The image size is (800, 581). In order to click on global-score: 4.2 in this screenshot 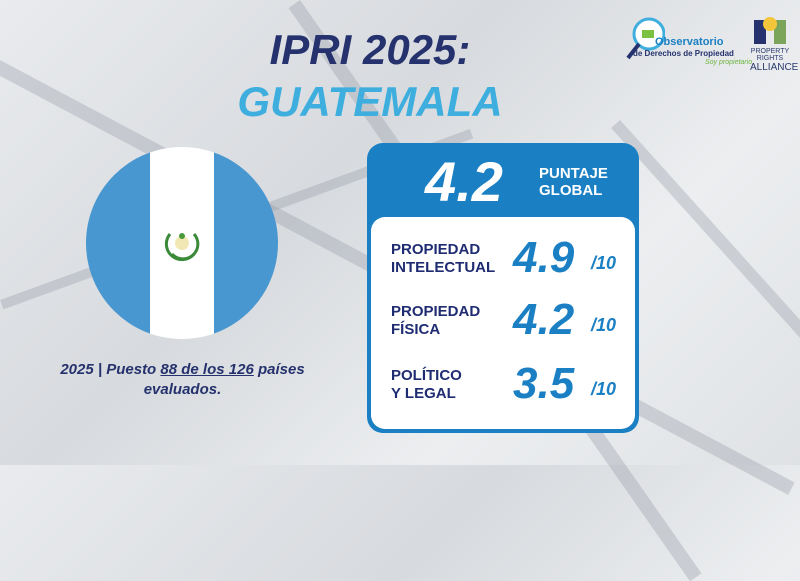, I will do `click(464, 181)`.